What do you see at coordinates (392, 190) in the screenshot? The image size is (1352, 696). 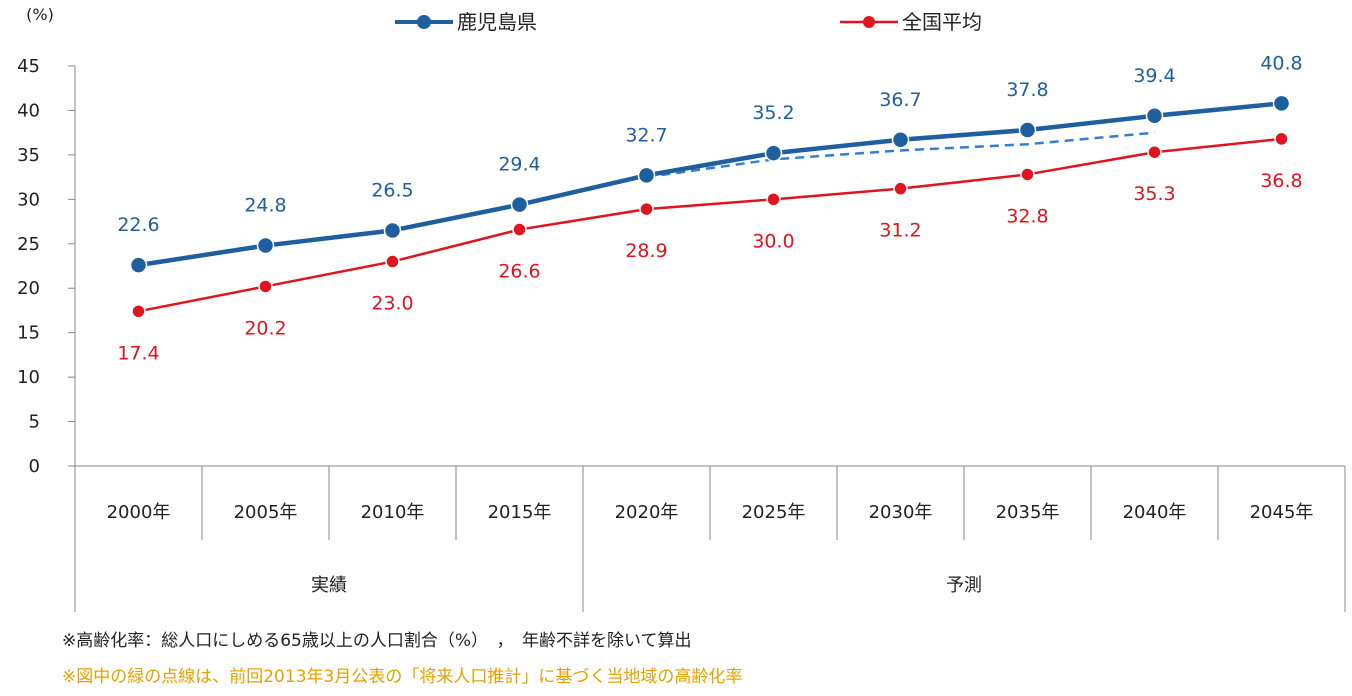 I see `data-label-kagoshima: 26.5` at bounding box center [392, 190].